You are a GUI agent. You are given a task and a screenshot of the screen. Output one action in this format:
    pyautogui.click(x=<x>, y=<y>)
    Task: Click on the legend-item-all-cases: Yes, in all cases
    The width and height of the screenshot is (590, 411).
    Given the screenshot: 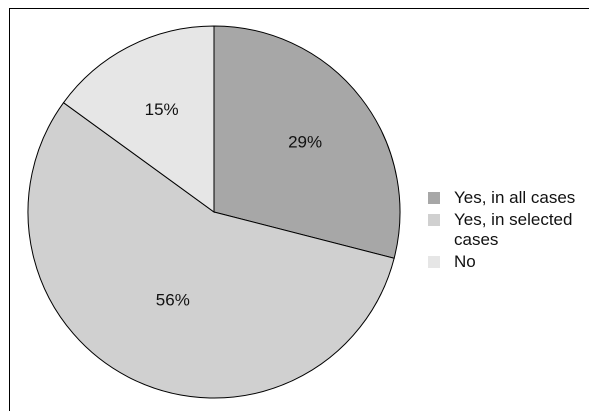 What is the action you would take?
    pyautogui.click(x=508, y=198)
    